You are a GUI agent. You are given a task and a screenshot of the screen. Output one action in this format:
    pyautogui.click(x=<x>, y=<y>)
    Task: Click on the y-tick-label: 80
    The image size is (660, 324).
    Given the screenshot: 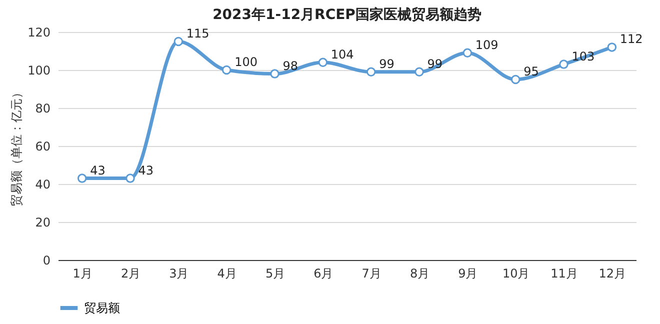 What is the action you would take?
    pyautogui.click(x=42, y=109)
    